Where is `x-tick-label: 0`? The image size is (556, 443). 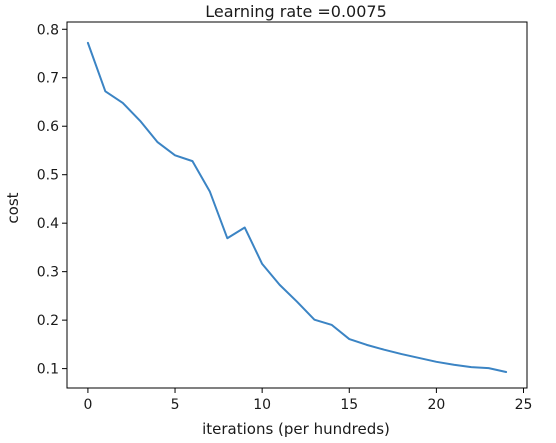
x-tick-label: 0 is located at coordinates (87, 405).